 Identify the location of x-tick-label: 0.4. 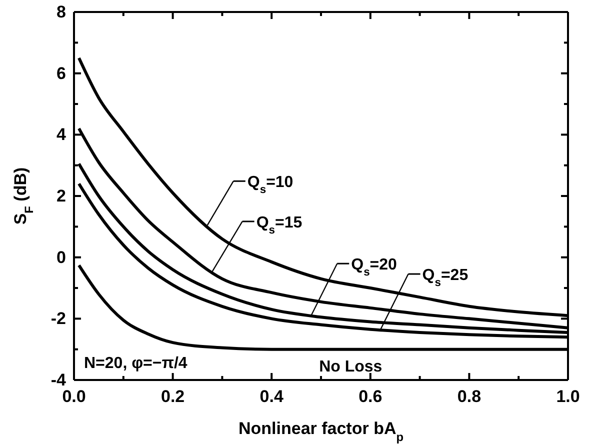
(272, 396).